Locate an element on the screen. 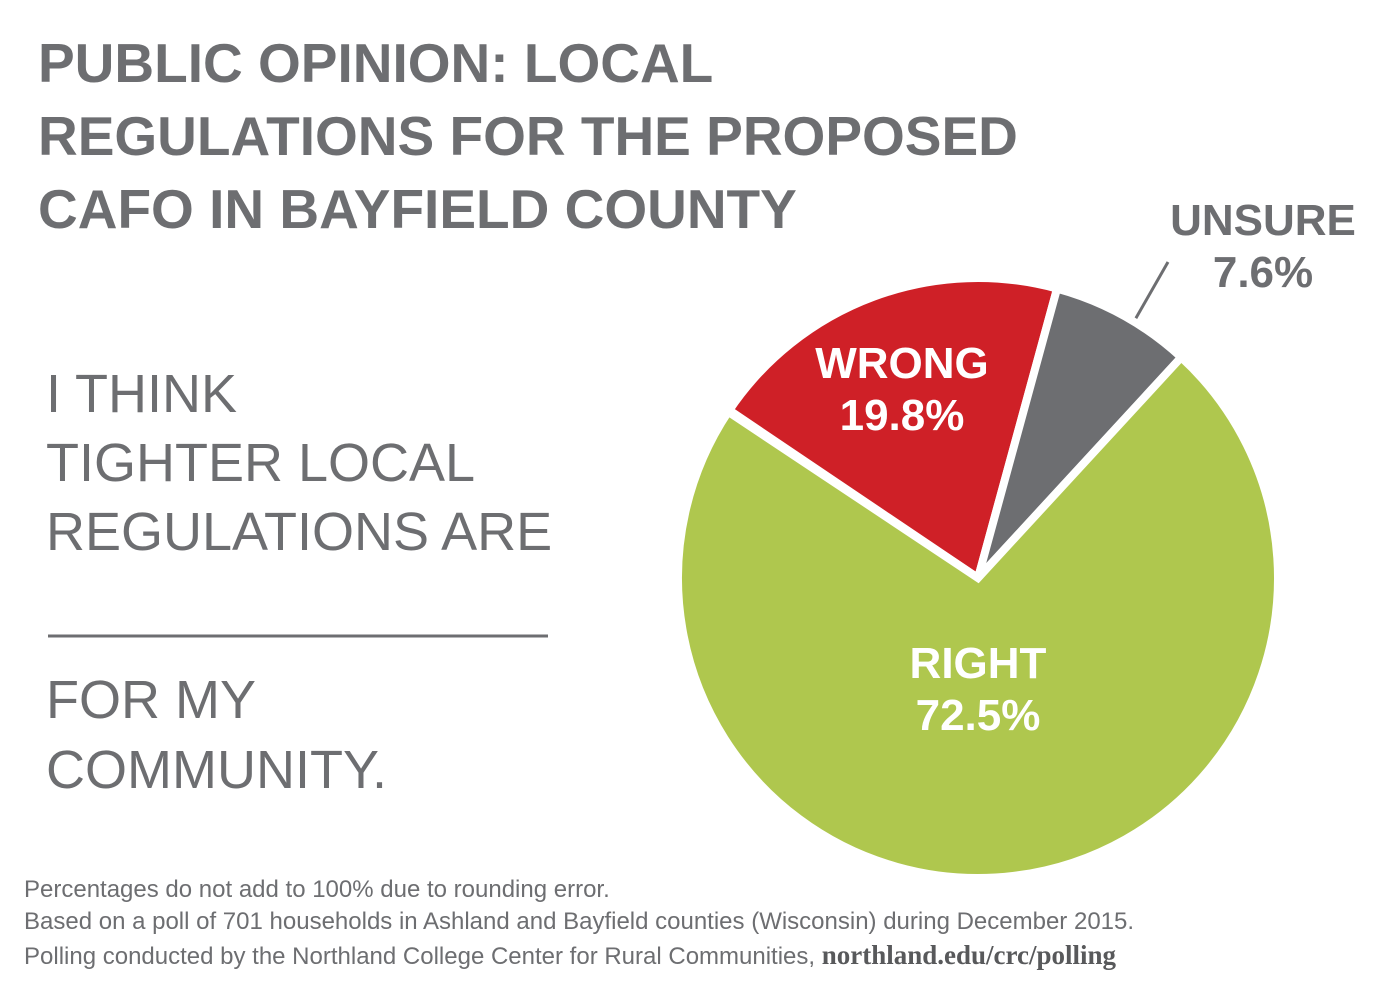 The width and height of the screenshot is (1400, 1000). prompt-line: COMMUNITY. is located at coordinates (216, 770).